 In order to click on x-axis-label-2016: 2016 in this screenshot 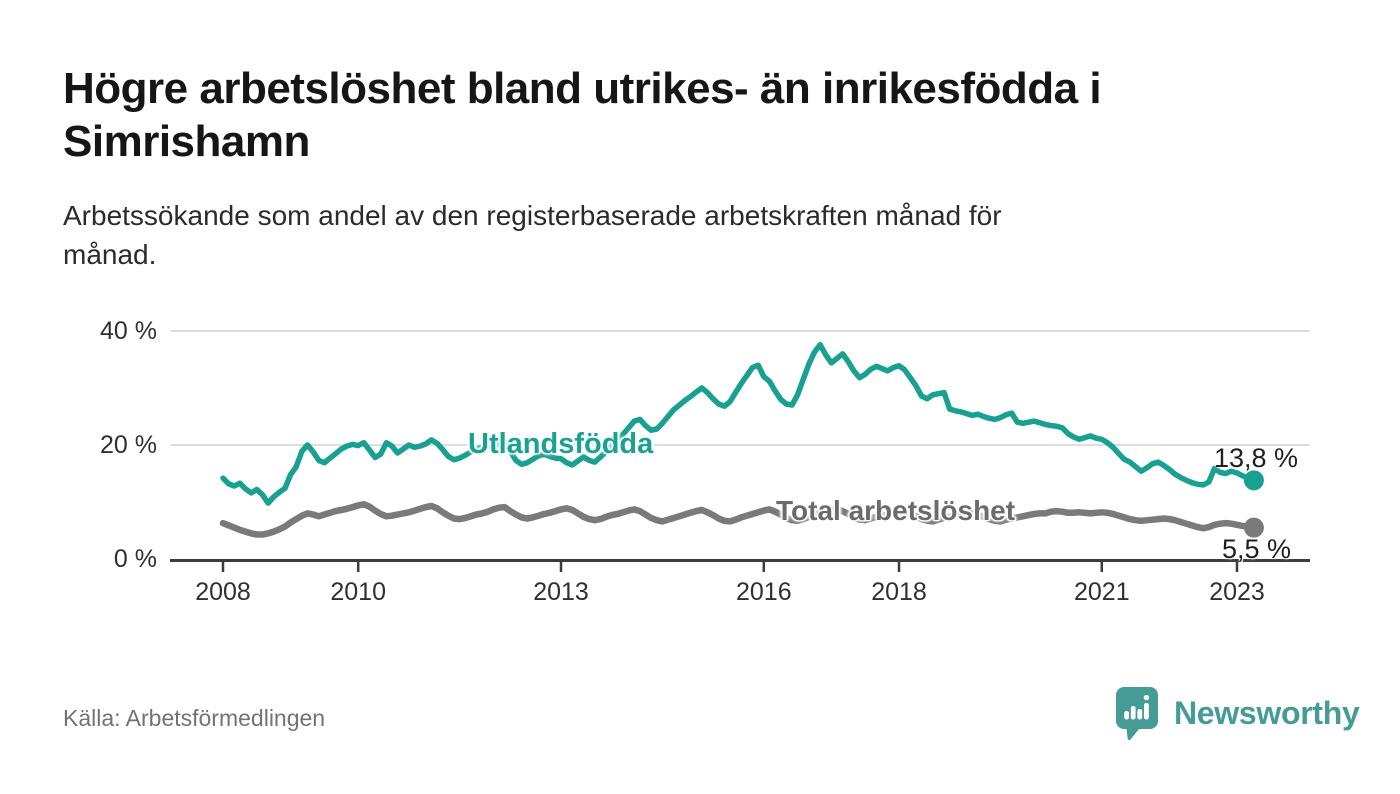, I will do `click(763, 592)`.